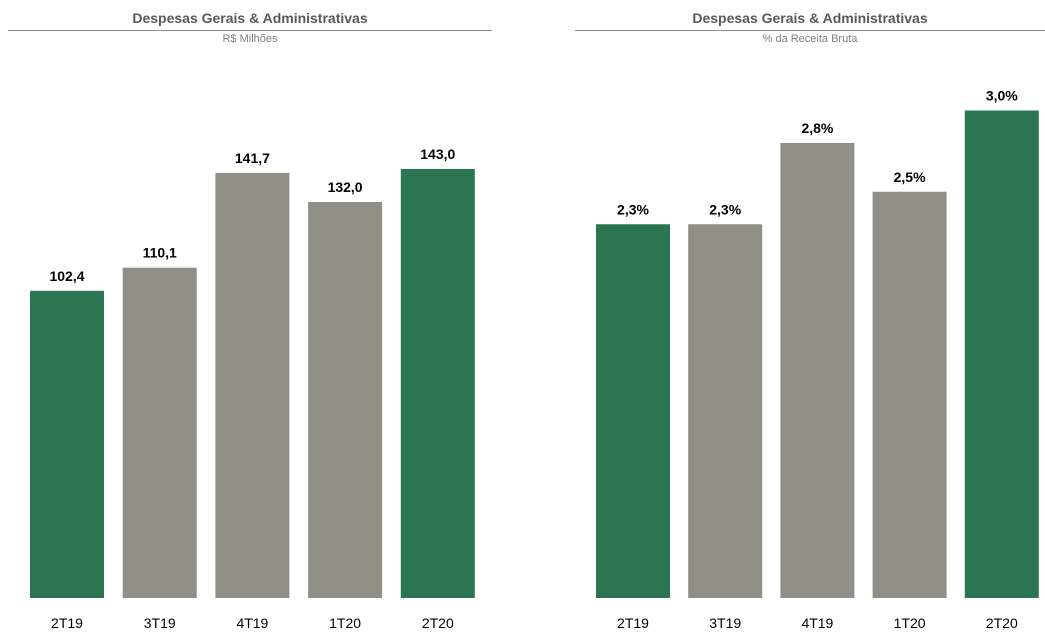 The width and height of the screenshot is (1045, 632). What do you see at coordinates (910, 177) in the screenshot?
I see `data-label: 2,5%` at bounding box center [910, 177].